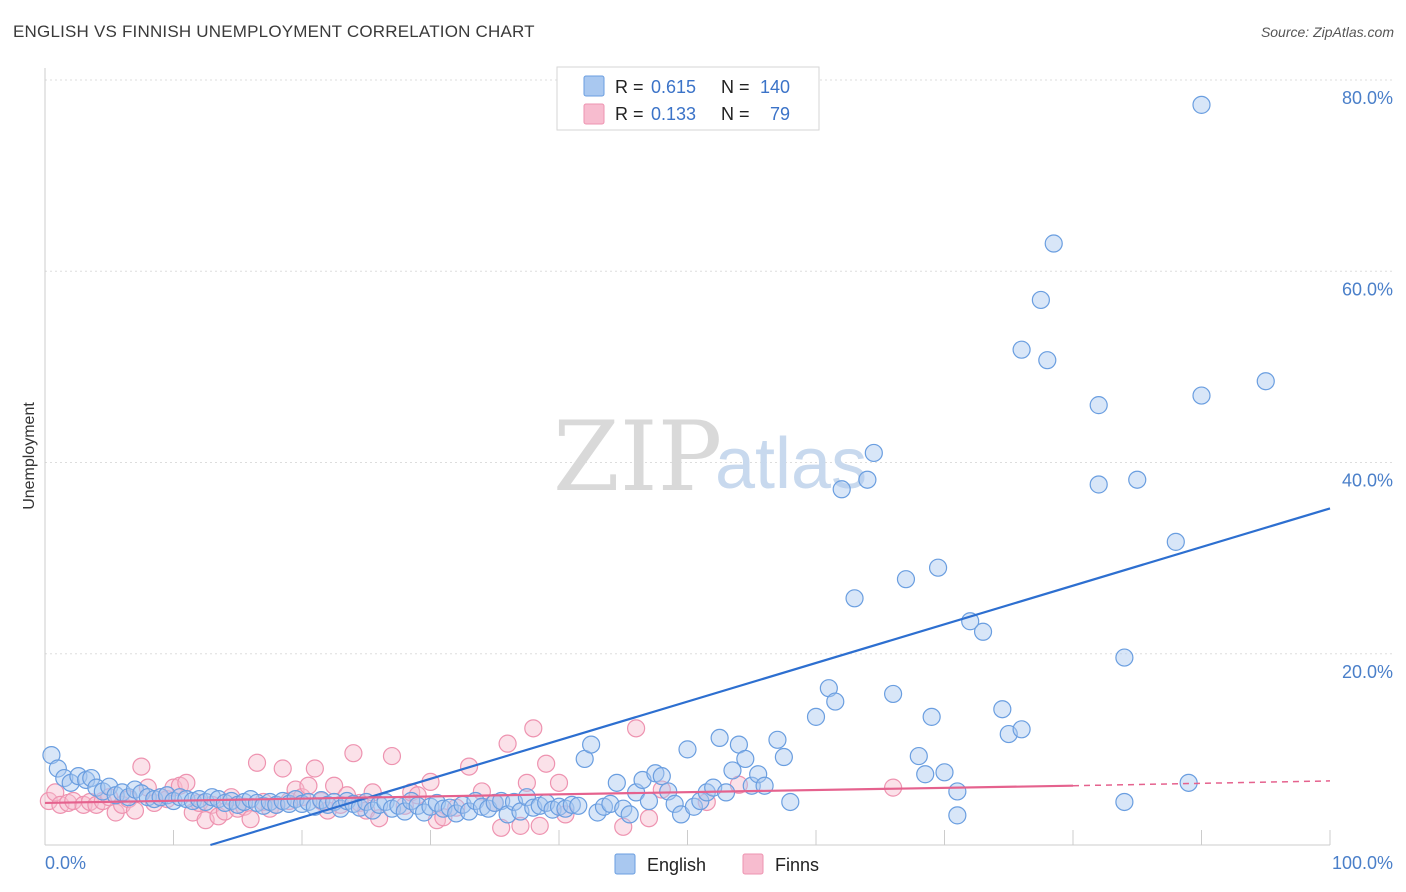 The width and height of the screenshot is (1406, 892). I want to click on y-tick-labels: 20.0% 40.0% 60.0% 80.0%, so click(1367, 385).